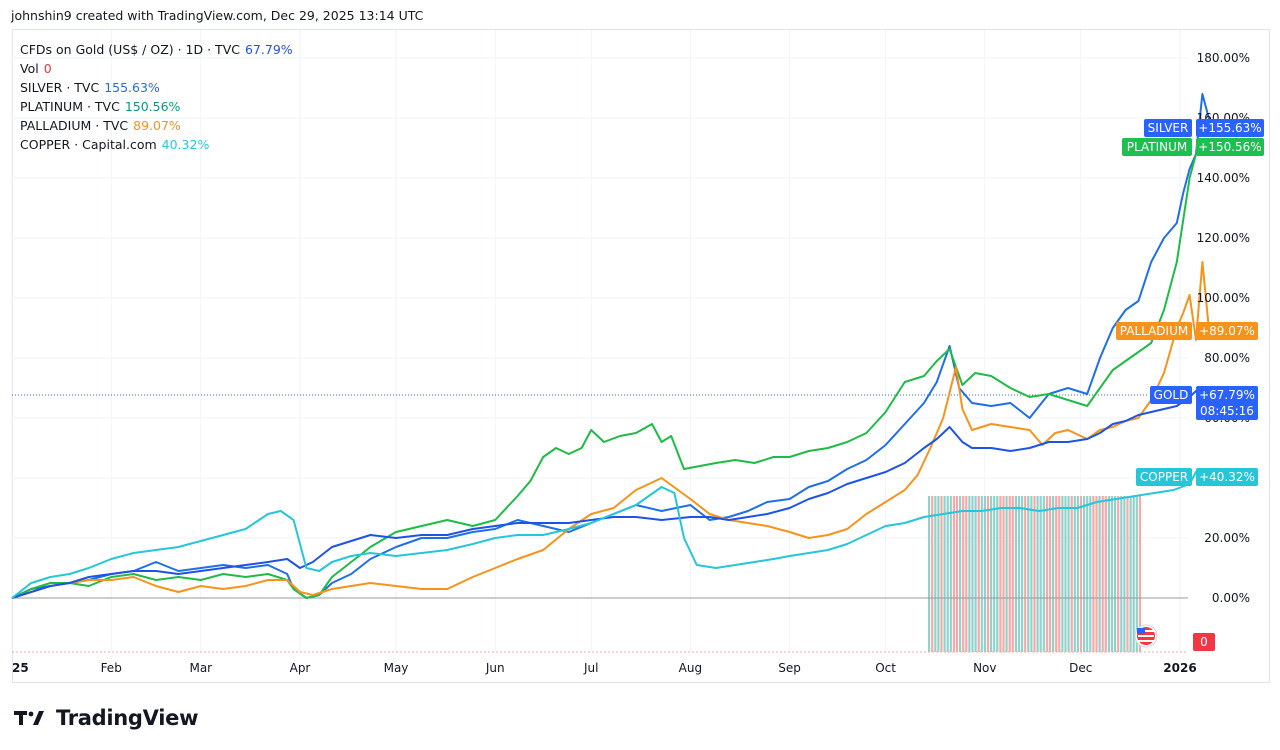 The height and width of the screenshot is (750, 1280). I want to click on legend-row-gold: CFDs on Gold (US$ / OZ) · 1D · TVC 67.79%, so click(156, 49).